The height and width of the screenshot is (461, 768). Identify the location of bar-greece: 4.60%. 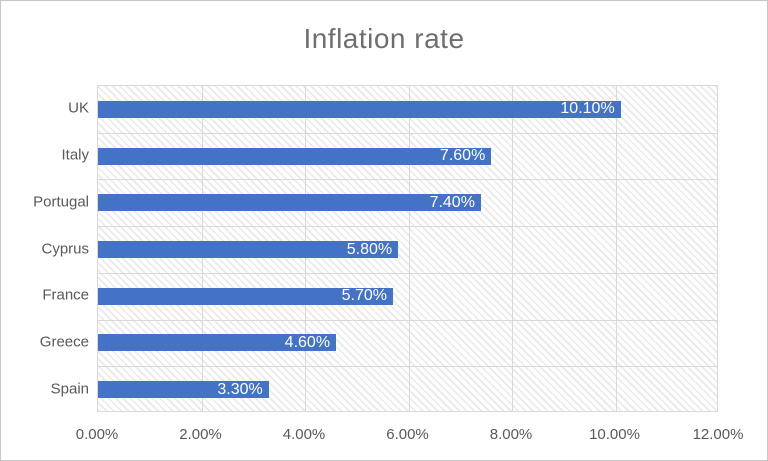
(217, 342).